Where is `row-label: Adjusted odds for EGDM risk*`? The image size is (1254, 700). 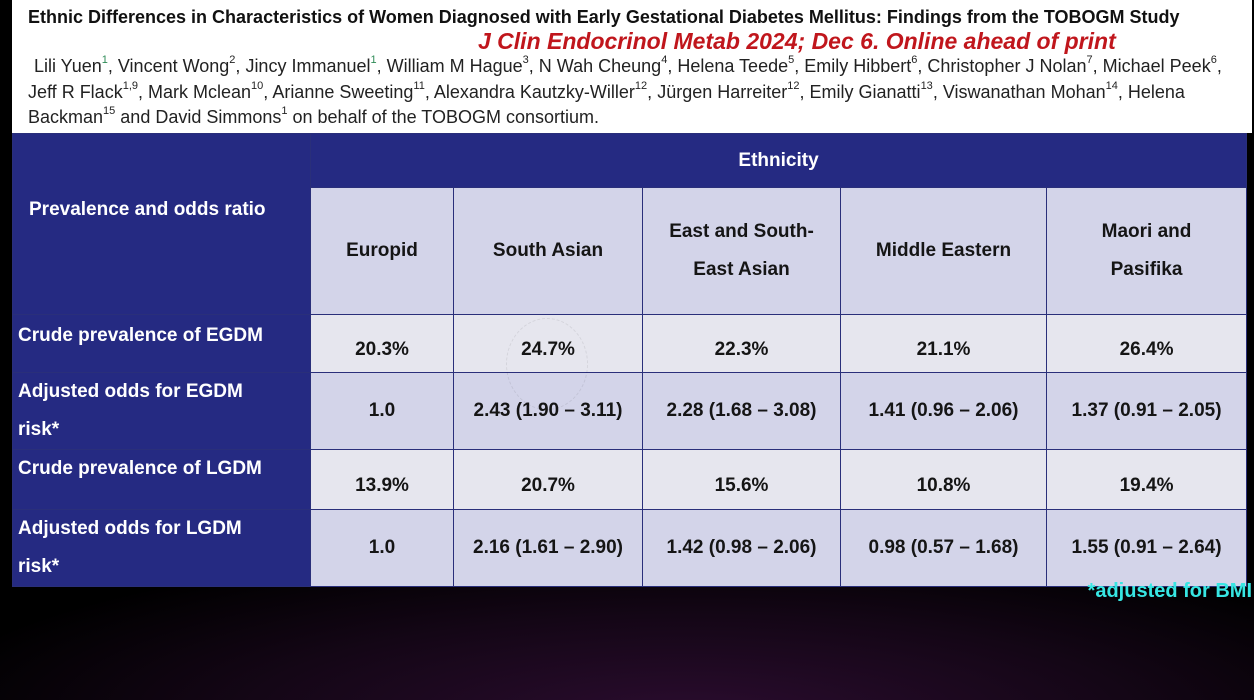
row-label: Adjusted odds for EGDM risk* is located at coordinates (161, 411).